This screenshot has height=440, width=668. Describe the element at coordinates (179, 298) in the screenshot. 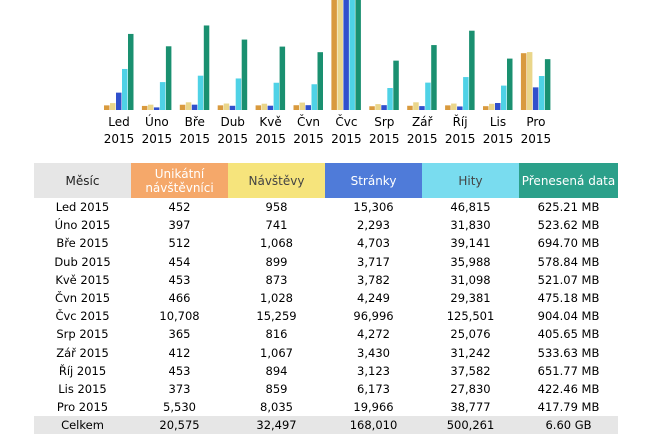

I see `cell-unique-visitors: 466` at that location.